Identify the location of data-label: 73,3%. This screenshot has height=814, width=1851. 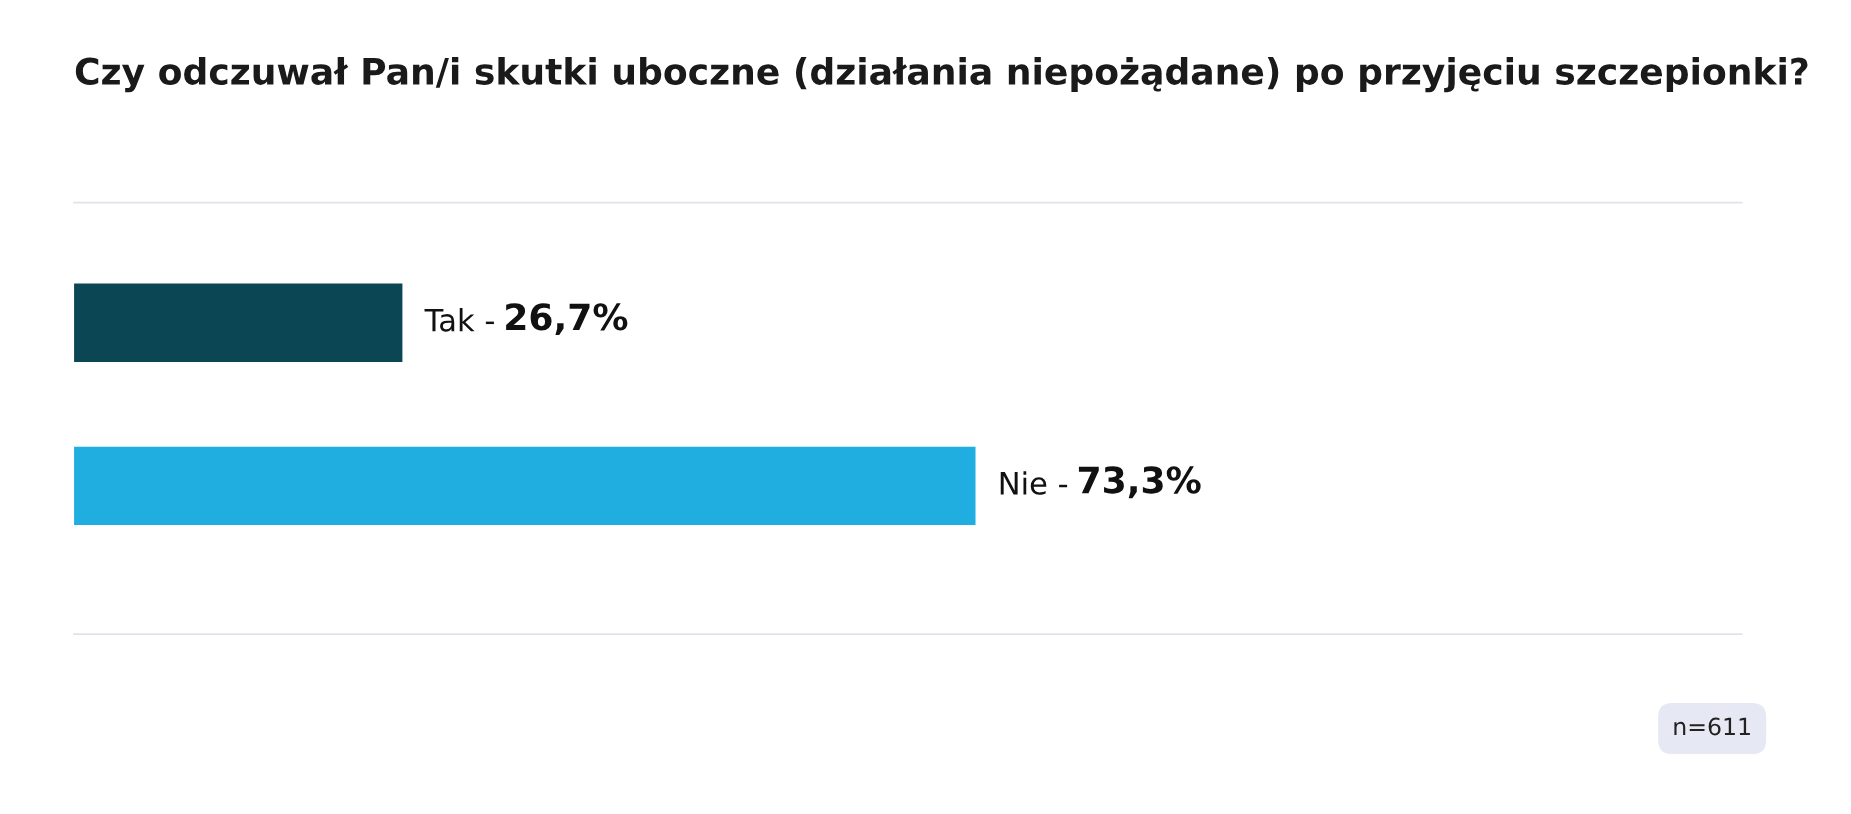
(1139, 482).